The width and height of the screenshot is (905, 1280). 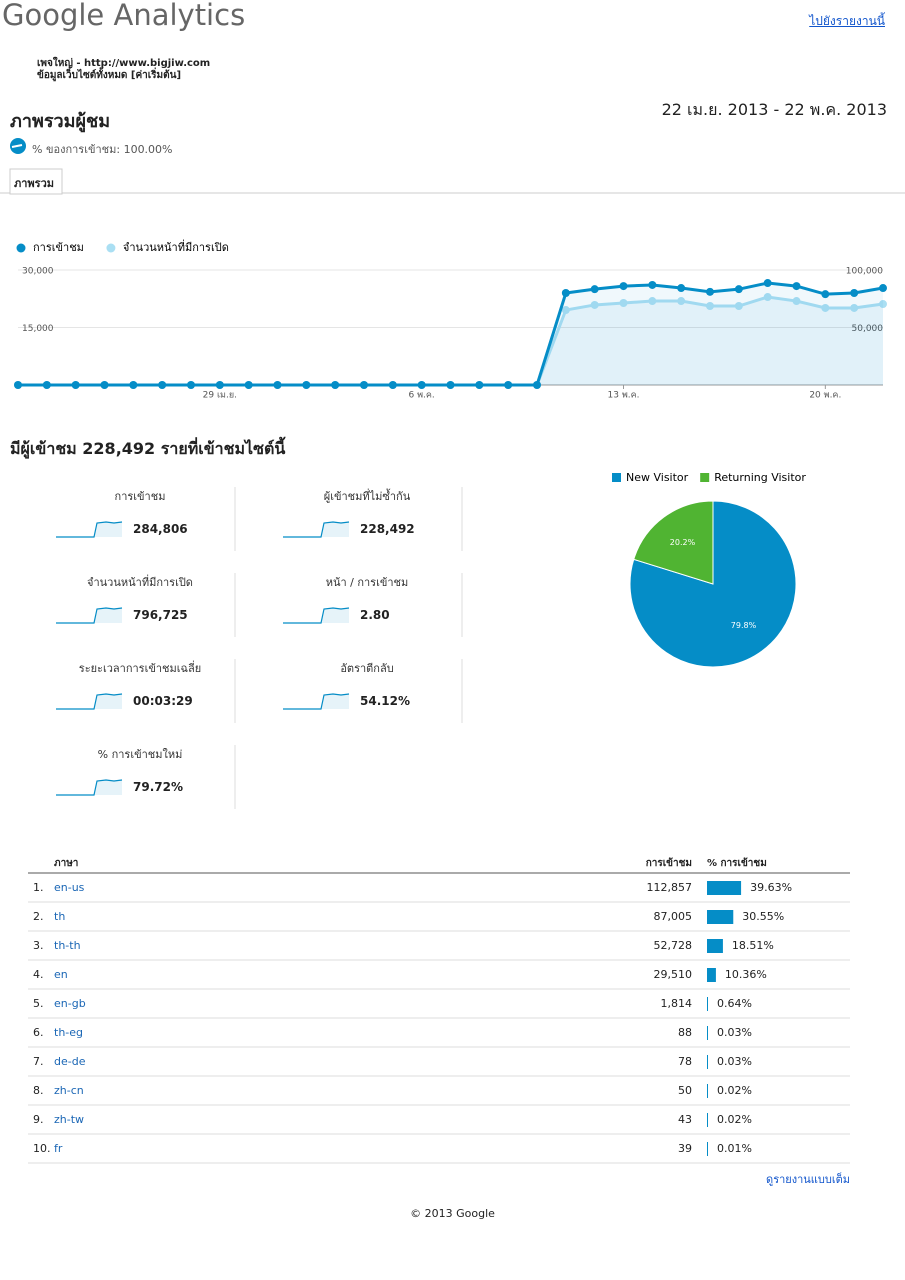 I want to click on visits: 39, so click(x=685, y=1148).